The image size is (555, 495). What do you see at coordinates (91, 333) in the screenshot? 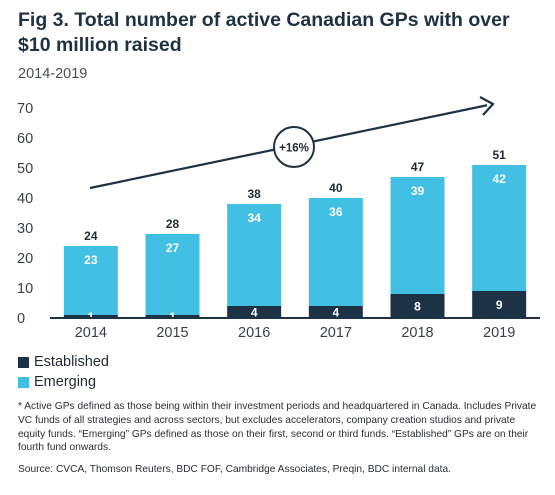
I see `x-tick-label: 2014` at bounding box center [91, 333].